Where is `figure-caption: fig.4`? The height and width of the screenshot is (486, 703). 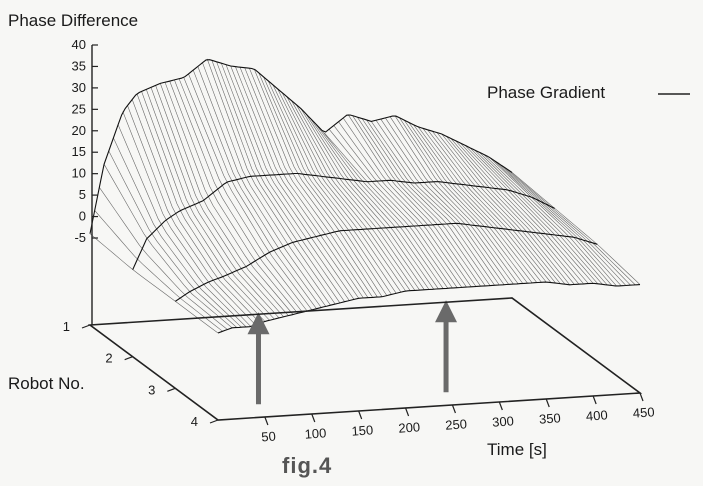
figure-caption: fig.4 is located at coordinates (307, 465).